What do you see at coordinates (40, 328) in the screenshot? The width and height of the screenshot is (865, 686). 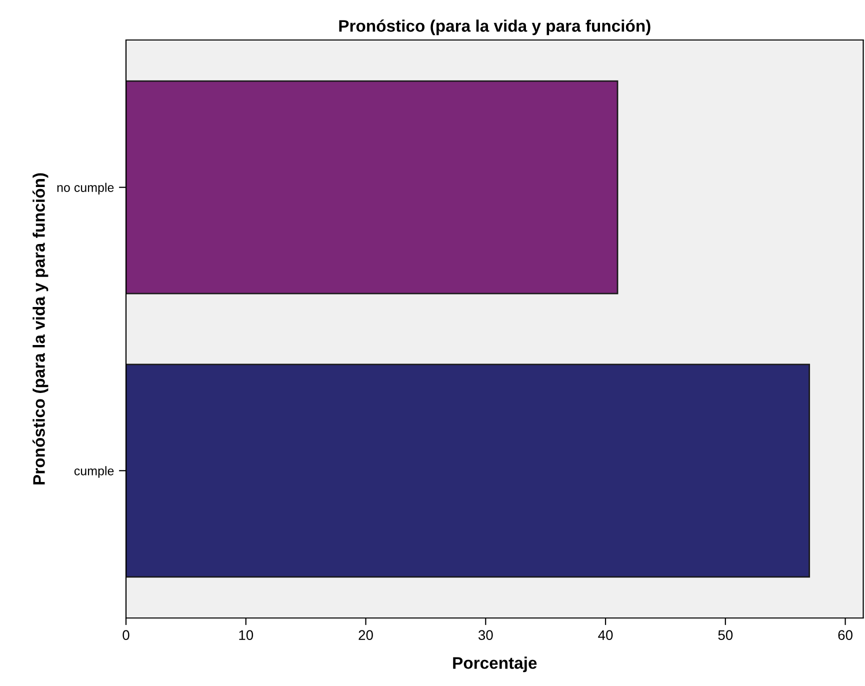 I see `y-axis-title: Pronóstico (para la vida y para función)` at bounding box center [40, 328].